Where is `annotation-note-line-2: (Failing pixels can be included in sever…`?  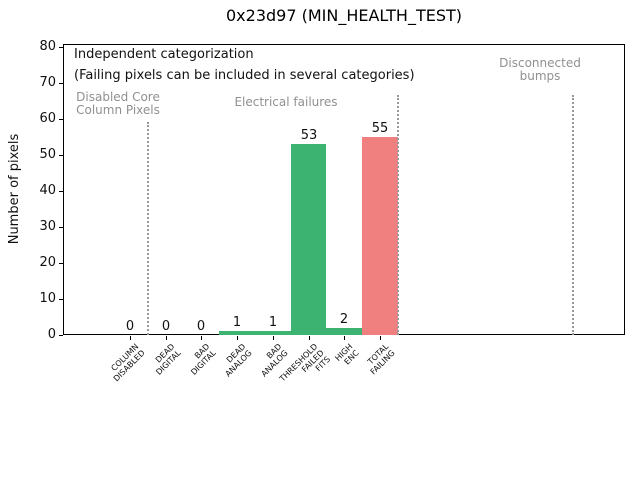
annotation-note-line-2: (Failing pixels can be included in sever… is located at coordinates (244, 75).